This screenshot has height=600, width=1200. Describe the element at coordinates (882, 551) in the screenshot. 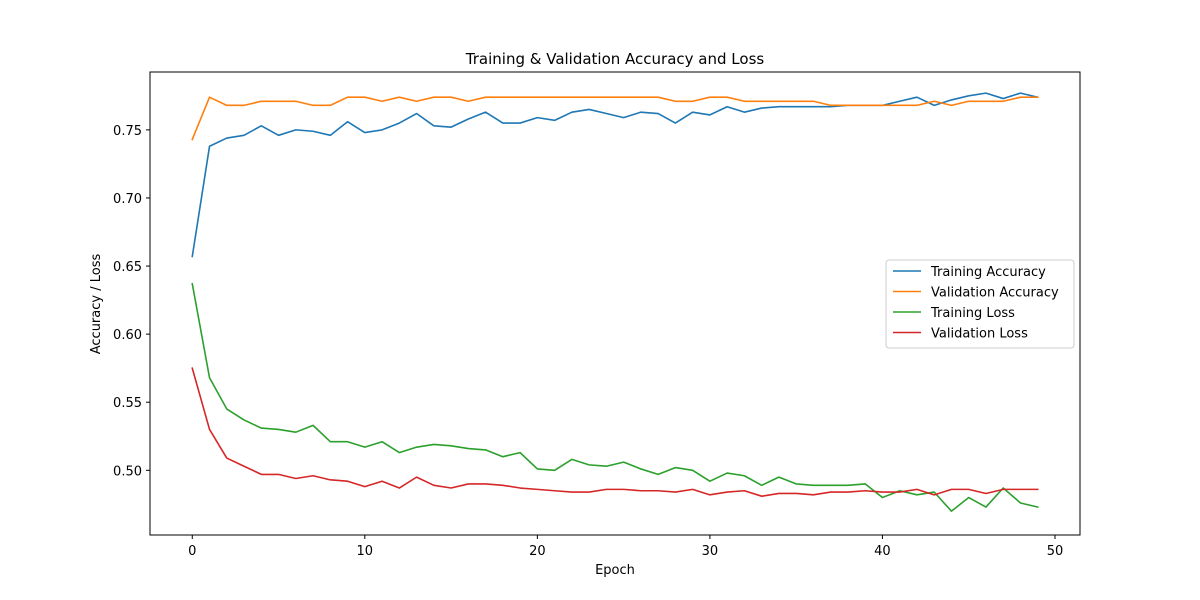

I see `x-tick-label: 40` at that location.